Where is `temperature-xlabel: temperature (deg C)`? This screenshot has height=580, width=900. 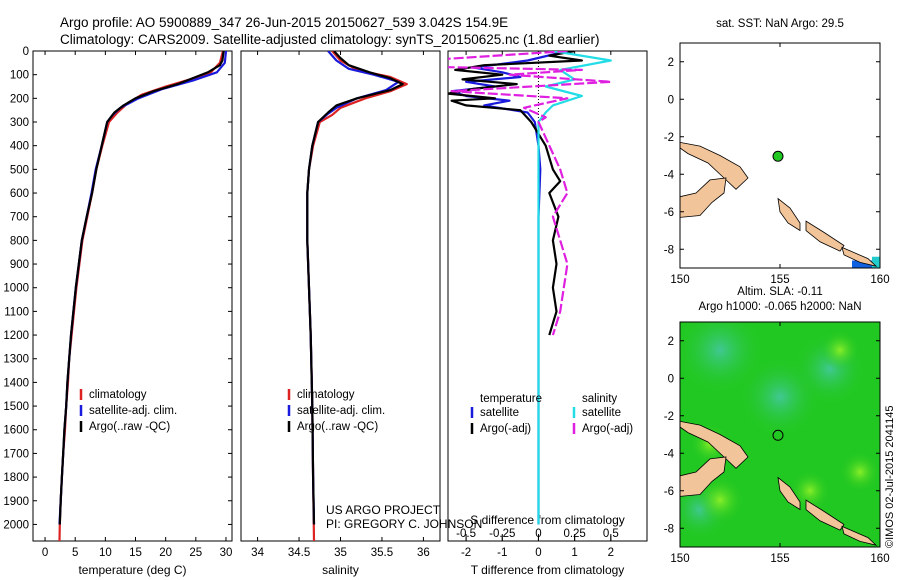 temperature-xlabel: temperature (deg C) is located at coordinates (132, 570).